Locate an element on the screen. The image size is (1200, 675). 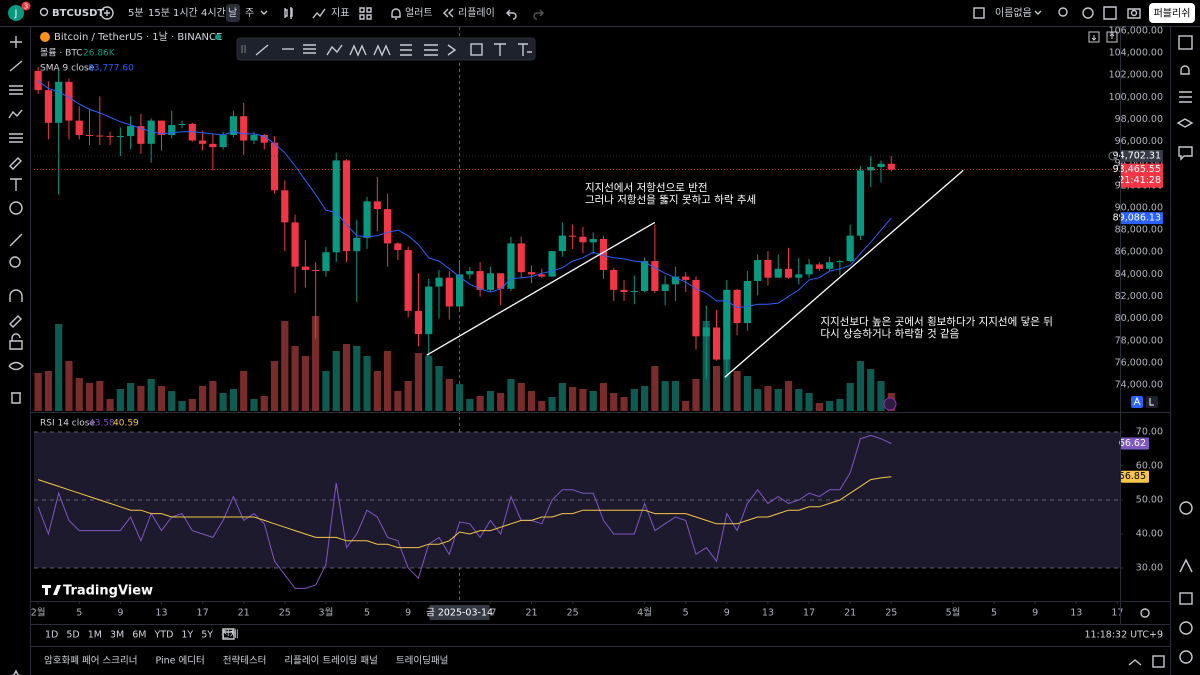
x-tick-label: 13 is located at coordinates (161, 613).